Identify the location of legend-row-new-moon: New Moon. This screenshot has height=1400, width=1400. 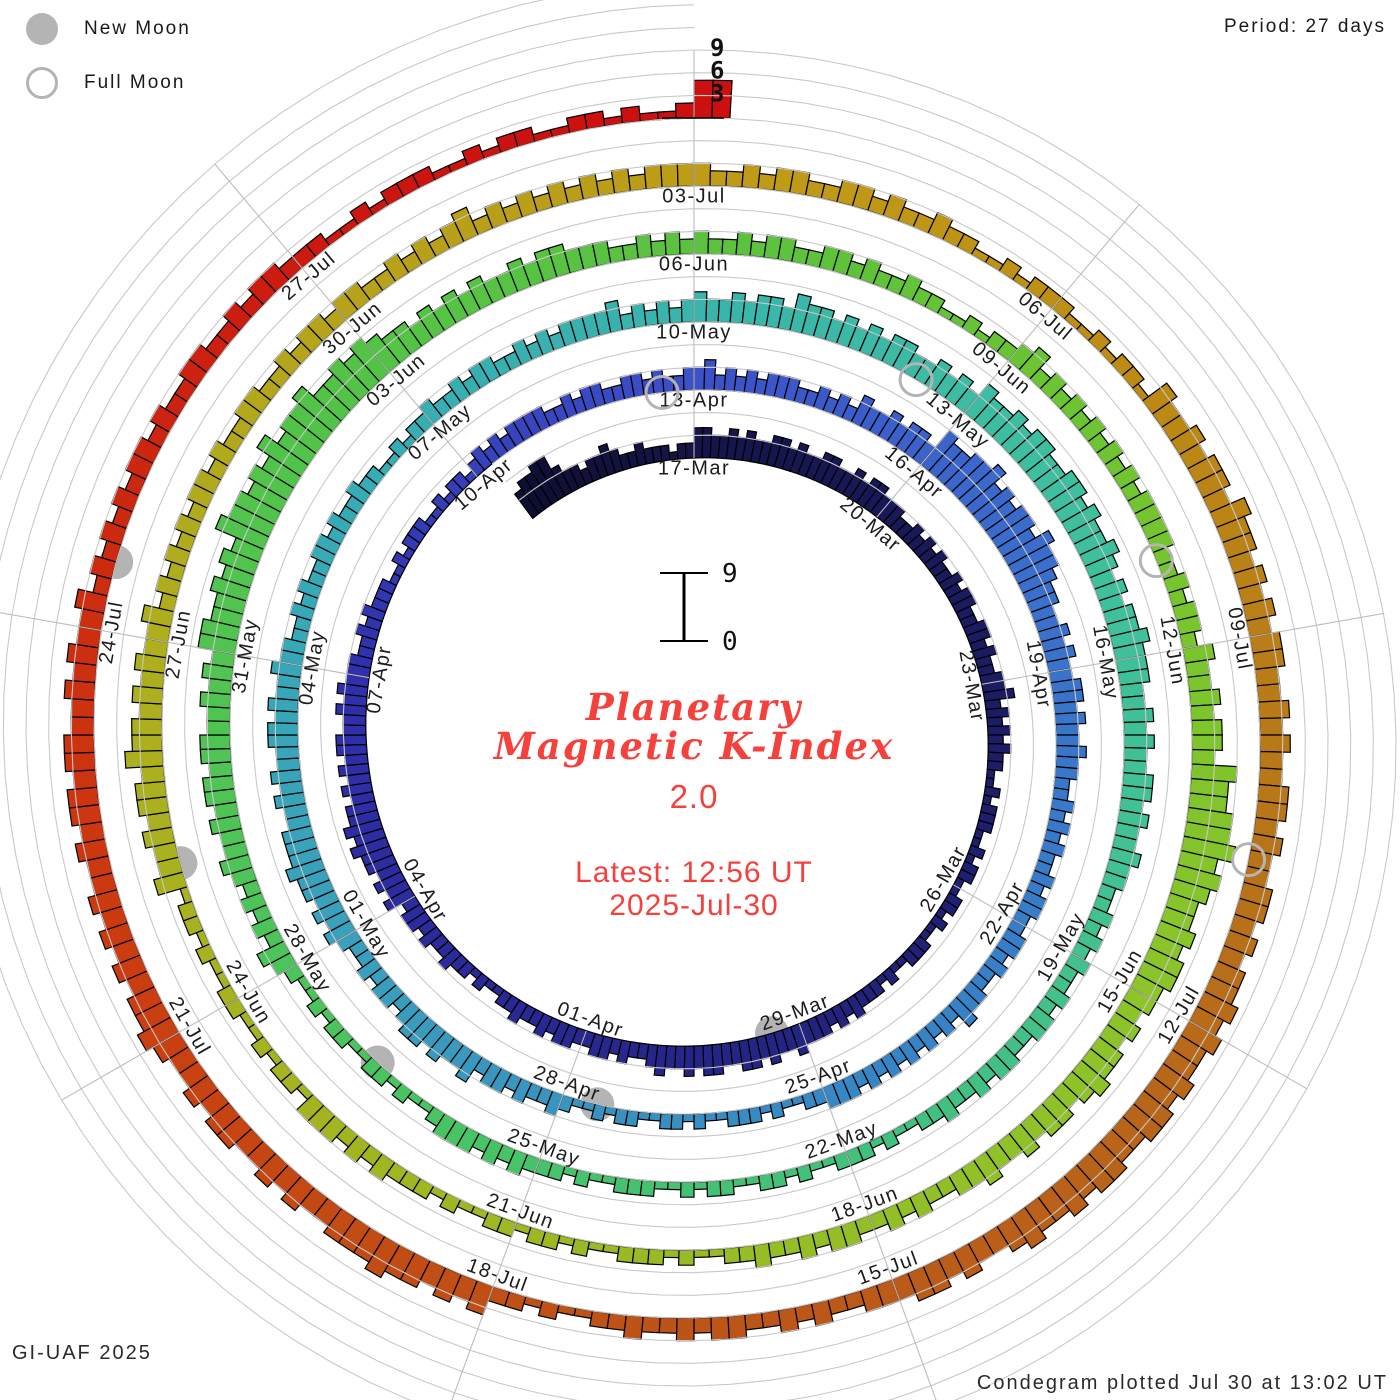
(108, 29).